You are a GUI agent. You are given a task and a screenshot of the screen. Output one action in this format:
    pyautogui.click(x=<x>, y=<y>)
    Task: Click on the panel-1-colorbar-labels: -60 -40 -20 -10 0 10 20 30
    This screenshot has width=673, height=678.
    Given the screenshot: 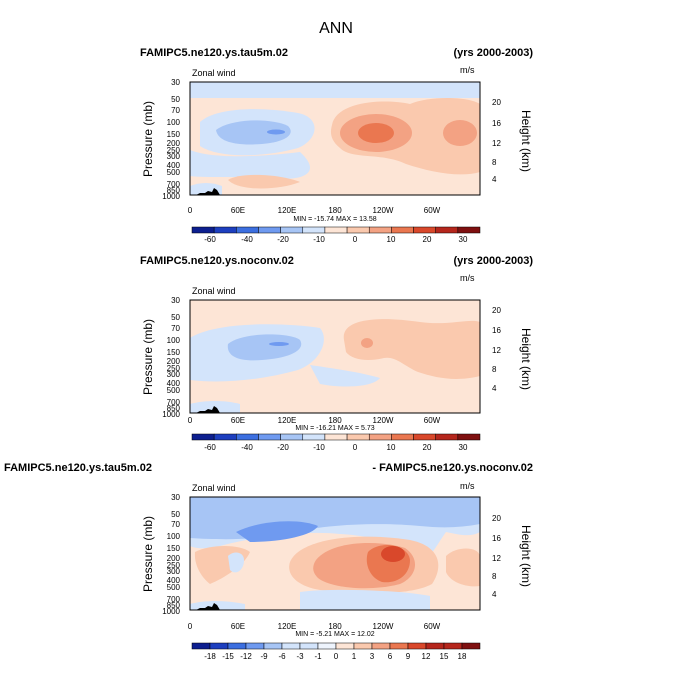 What is the action you would take?
    pyautogui.click(x=336, y=239)
    